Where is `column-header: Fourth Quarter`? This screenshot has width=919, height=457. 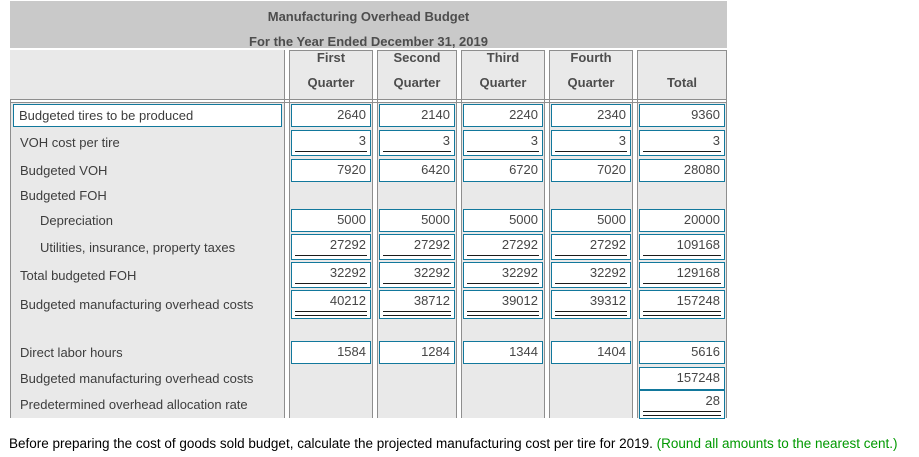
column-header: Fourth Quarter is located at coordinates (591, 74).